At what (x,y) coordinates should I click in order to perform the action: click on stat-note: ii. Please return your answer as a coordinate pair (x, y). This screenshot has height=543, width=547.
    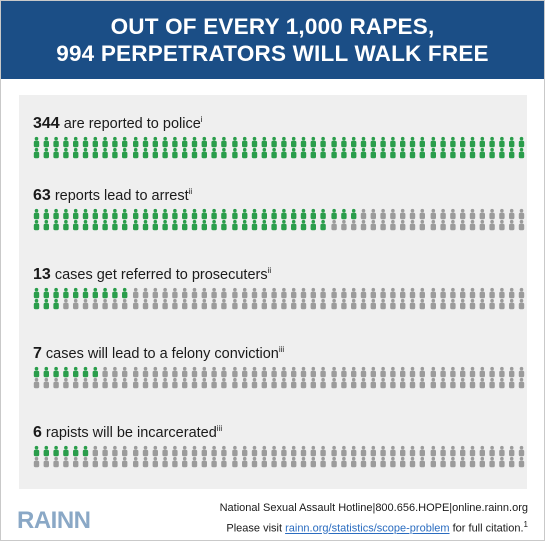
    Looking at the image, I should click on (269, 271).